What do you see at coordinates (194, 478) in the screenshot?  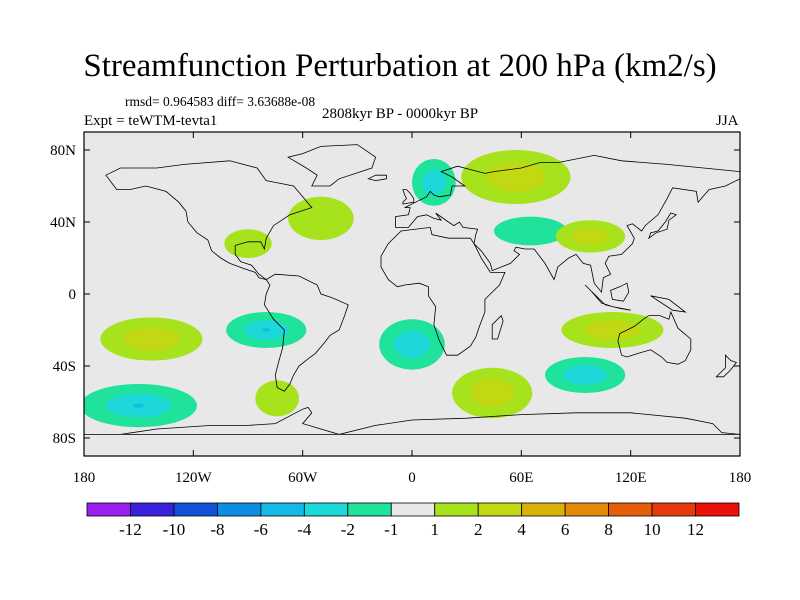 I see `x-tick-label-1: 120W` at bounding box center [194, 478].